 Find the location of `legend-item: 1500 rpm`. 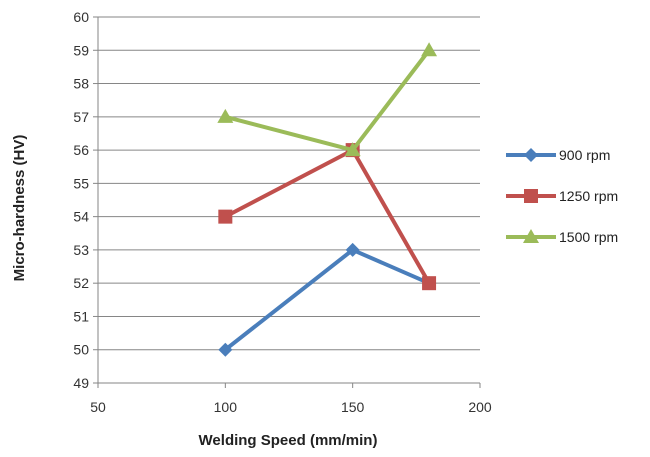

legend-item: 1500 rpm is located at coordinates (562, 237).